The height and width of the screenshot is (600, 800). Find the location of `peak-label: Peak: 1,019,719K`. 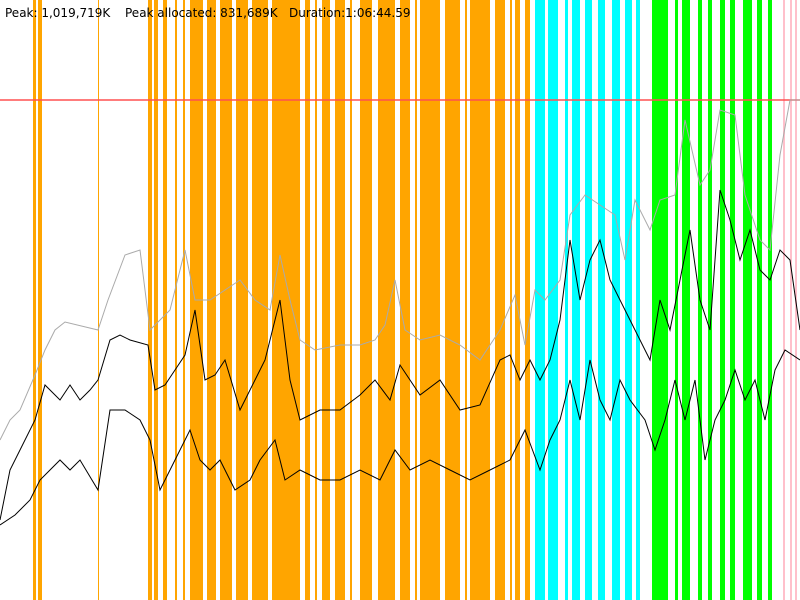

peak-label: Peak: 1,019,719K is located at coordinates (58, 13).